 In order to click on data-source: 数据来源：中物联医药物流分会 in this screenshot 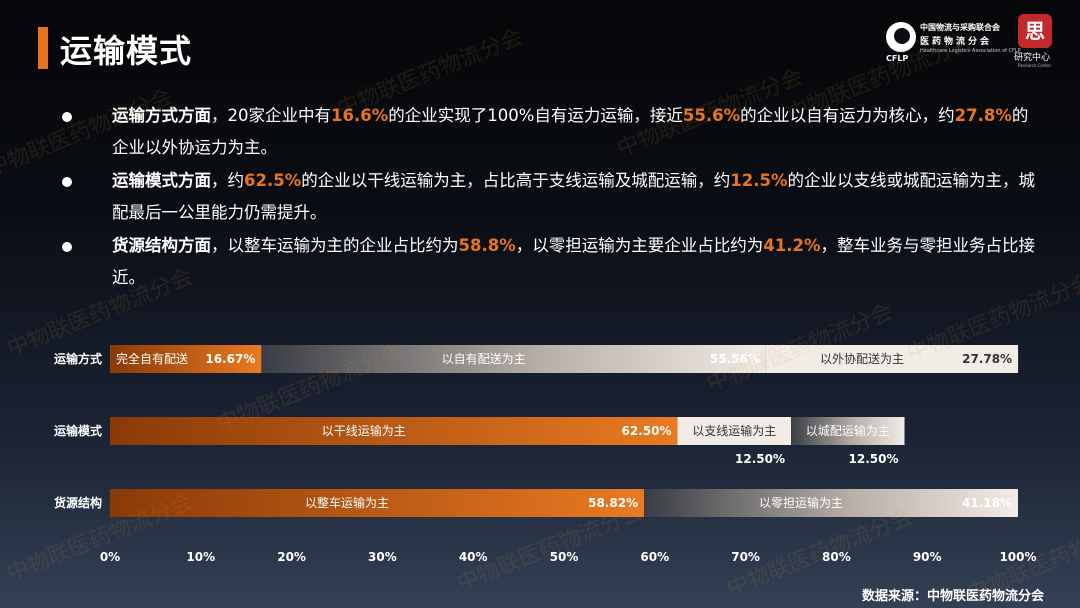, I will do `click(952, 596)`.